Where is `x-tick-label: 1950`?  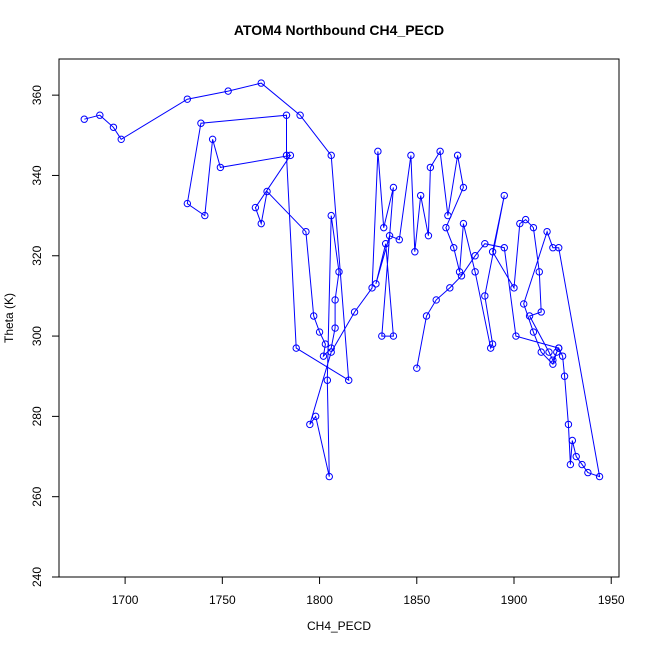
x-tick-label: 1950 is located at coordinates (611, 600).